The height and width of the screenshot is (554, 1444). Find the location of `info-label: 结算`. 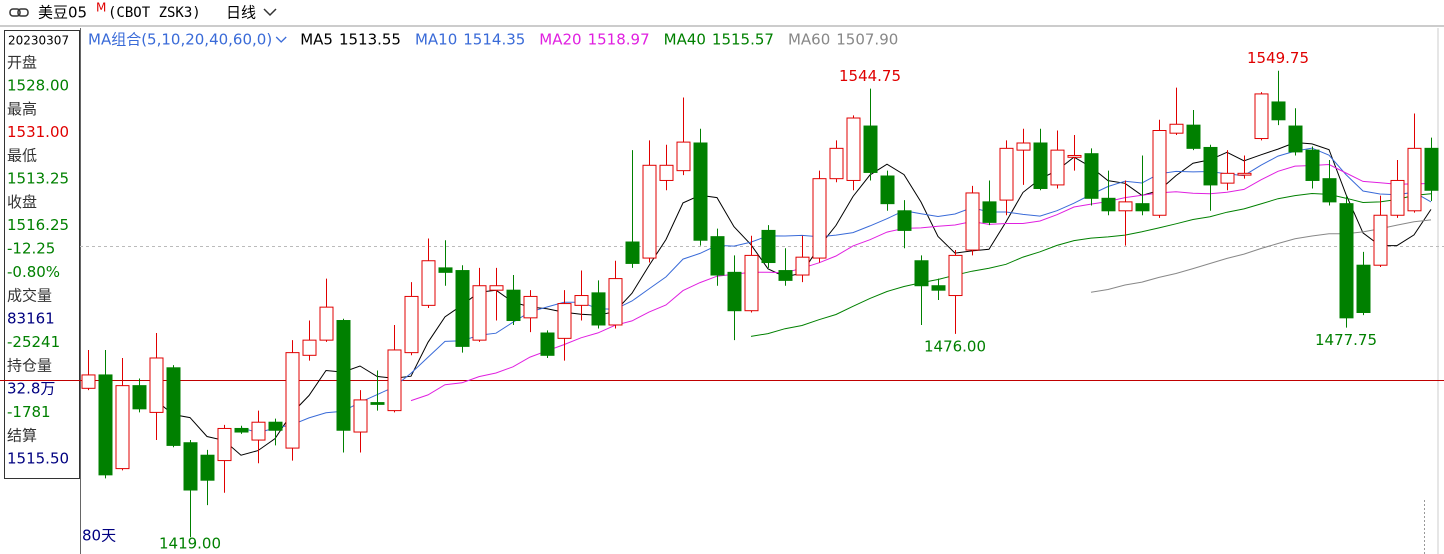

info-label: 结算 is located at coordinates (22, 436).